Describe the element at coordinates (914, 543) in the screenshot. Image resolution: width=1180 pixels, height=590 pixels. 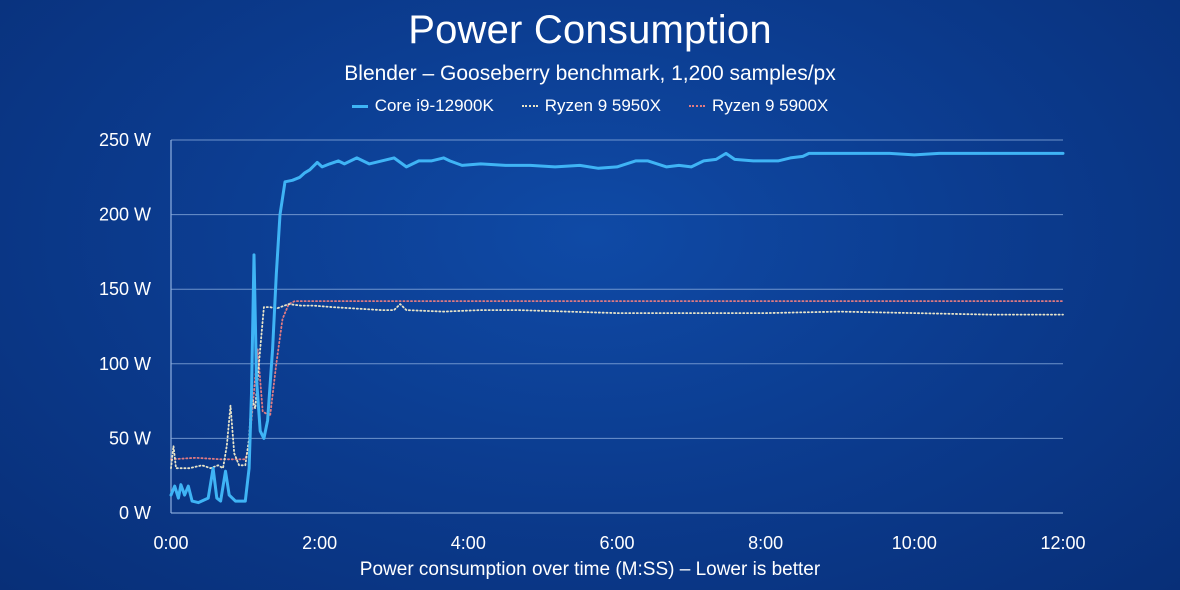
I see `x-tick-label: 10:00` at that location.